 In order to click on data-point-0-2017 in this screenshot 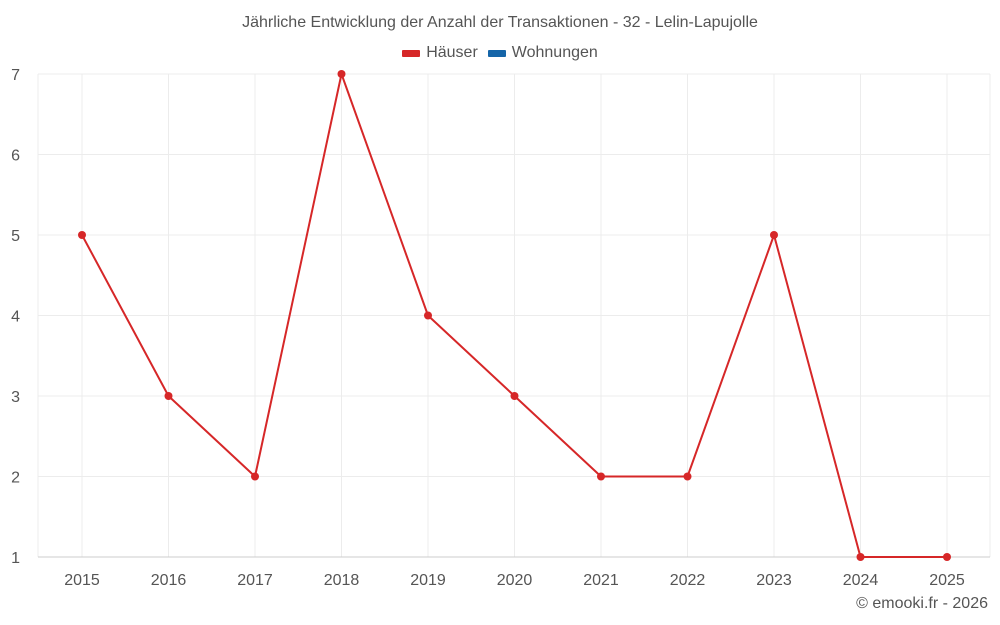, I will do `click(255, 476)`.